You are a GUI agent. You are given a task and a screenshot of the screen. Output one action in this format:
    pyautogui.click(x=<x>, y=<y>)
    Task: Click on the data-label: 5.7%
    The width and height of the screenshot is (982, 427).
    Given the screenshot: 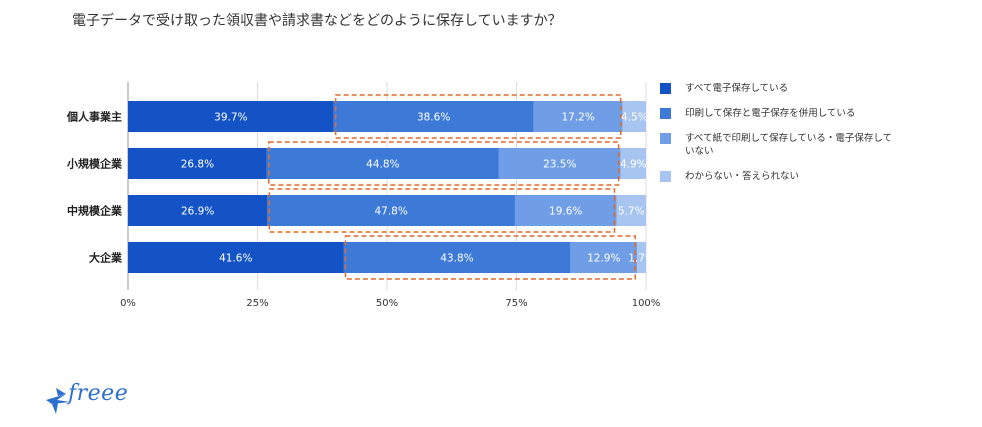 What is the action you would take?
    pyautogui.click(x=631, y=212)
    